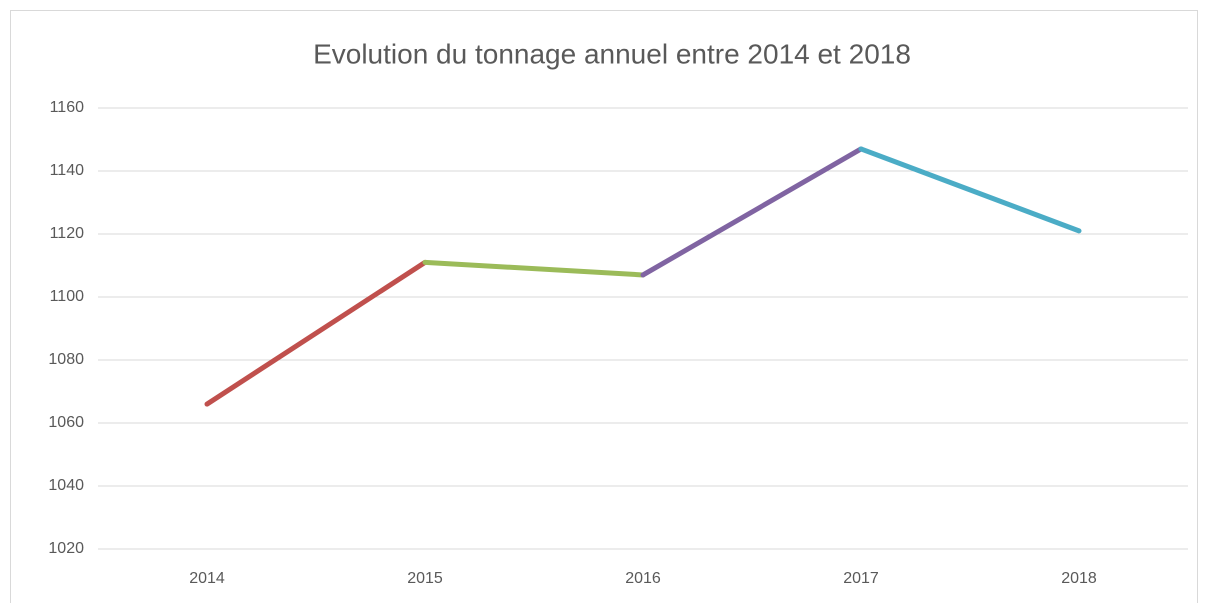 This screenshot has width=1208, height=603. Describe the element at coordinates (66, 359) in the screenshot. I see `y-tick-label: 1080` at that location.